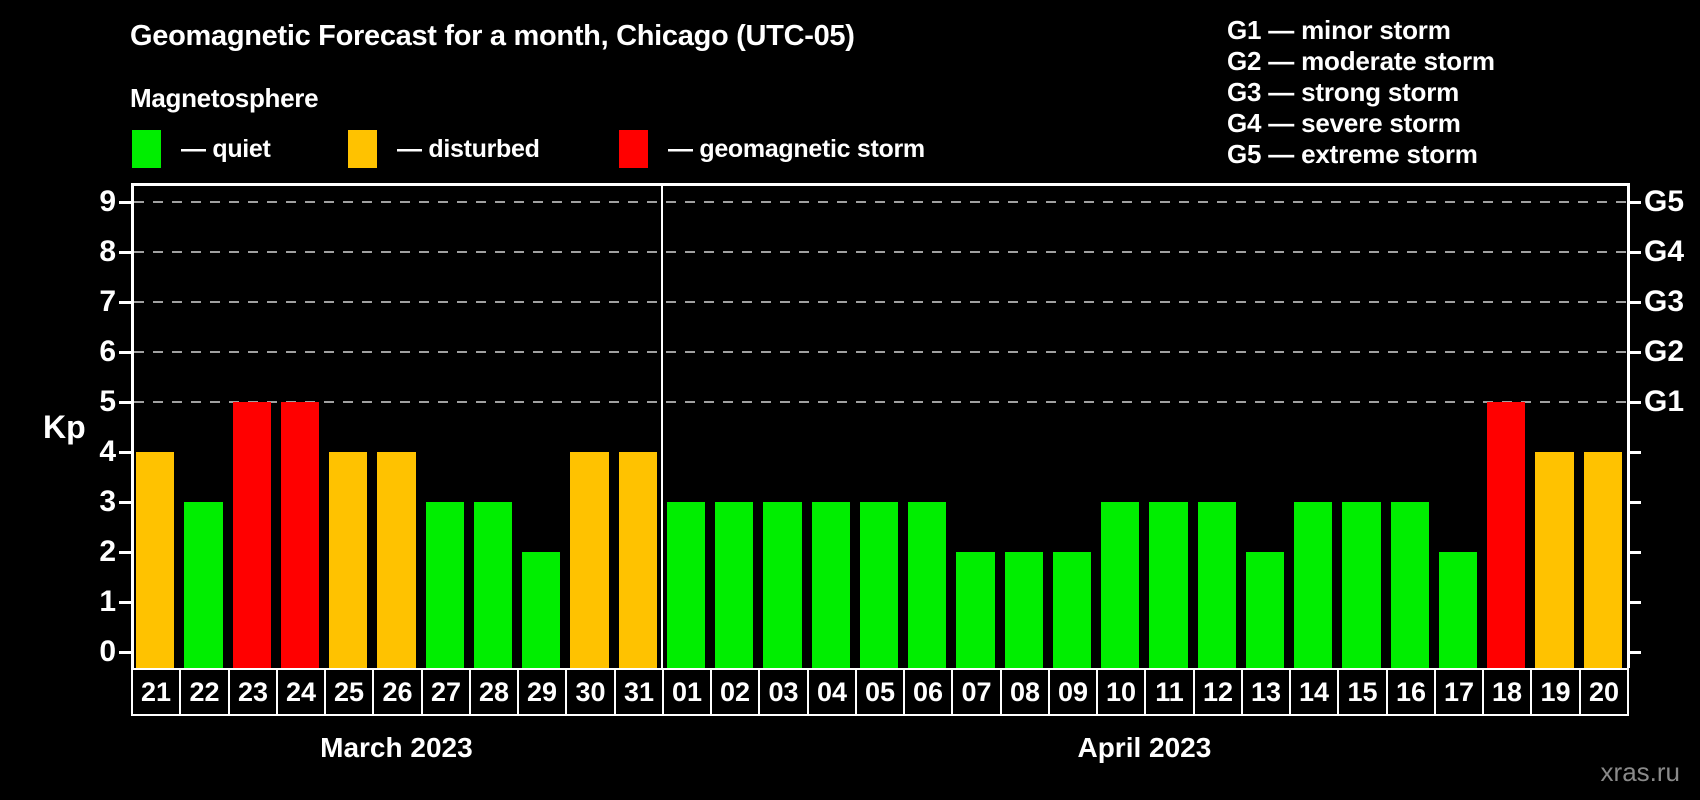 This screenshot has width=1700, height=800. Describe the element at coordinates (880, 402) in the screenshot. I see `gridline-kp5` at that location.